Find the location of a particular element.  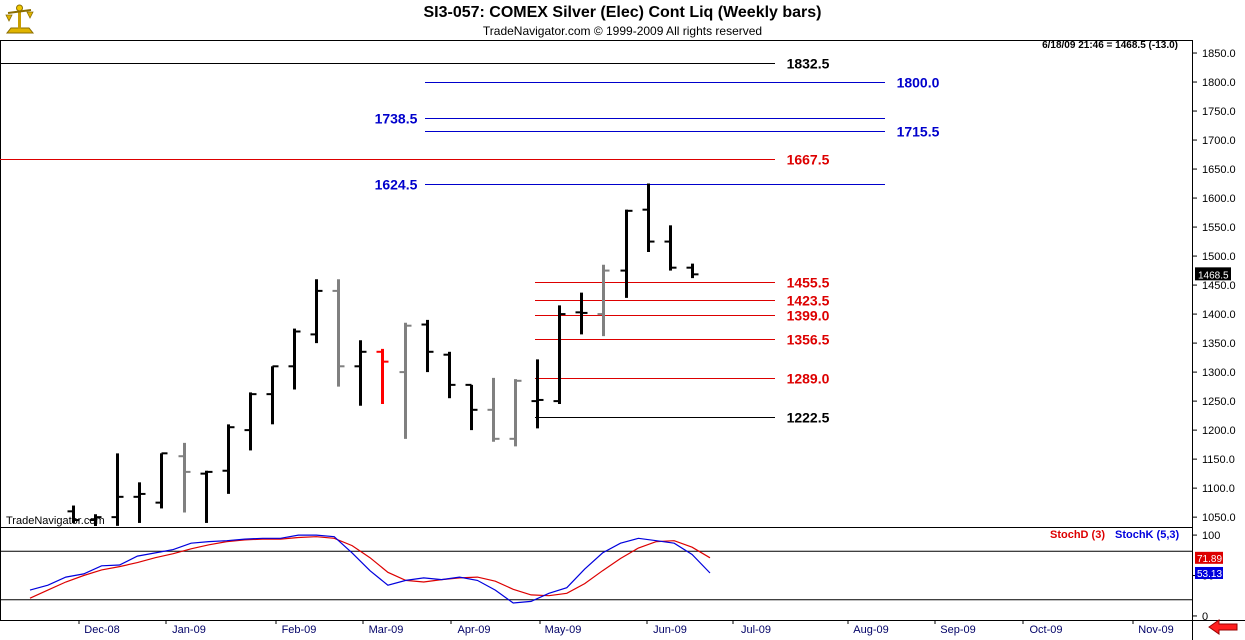

y-tick-label: 1050.0 is located at coordinates (1219, 518).